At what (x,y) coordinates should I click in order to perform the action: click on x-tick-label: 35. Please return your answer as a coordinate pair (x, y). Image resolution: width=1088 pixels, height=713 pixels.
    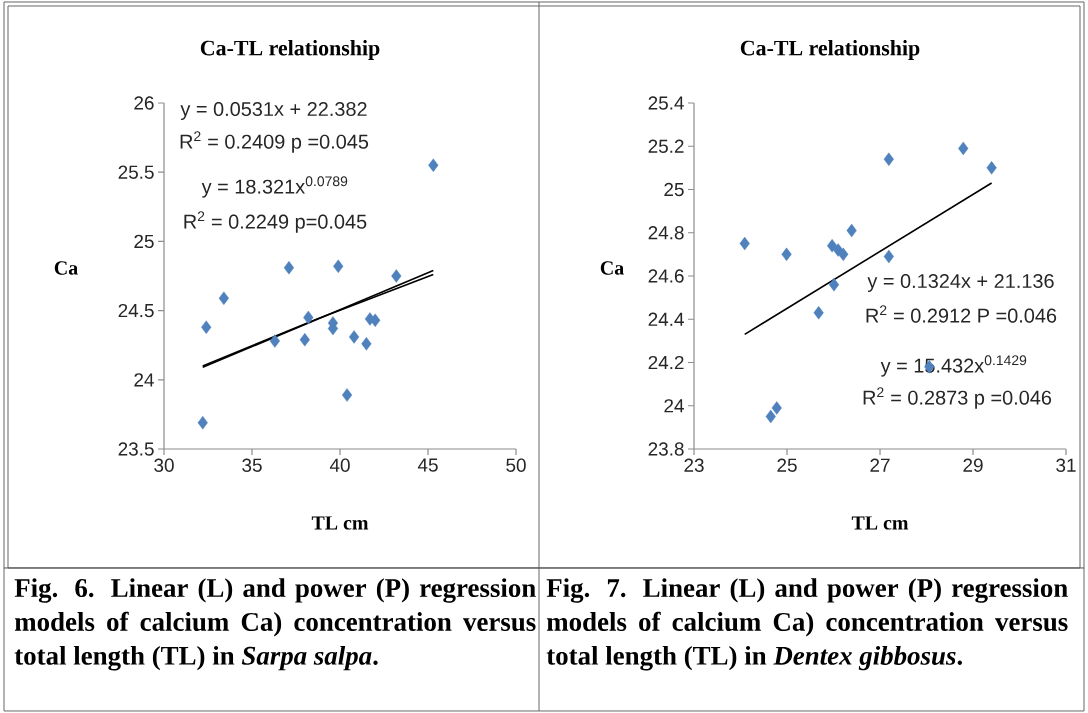
    Looking at the image, I should click on (252, 465).